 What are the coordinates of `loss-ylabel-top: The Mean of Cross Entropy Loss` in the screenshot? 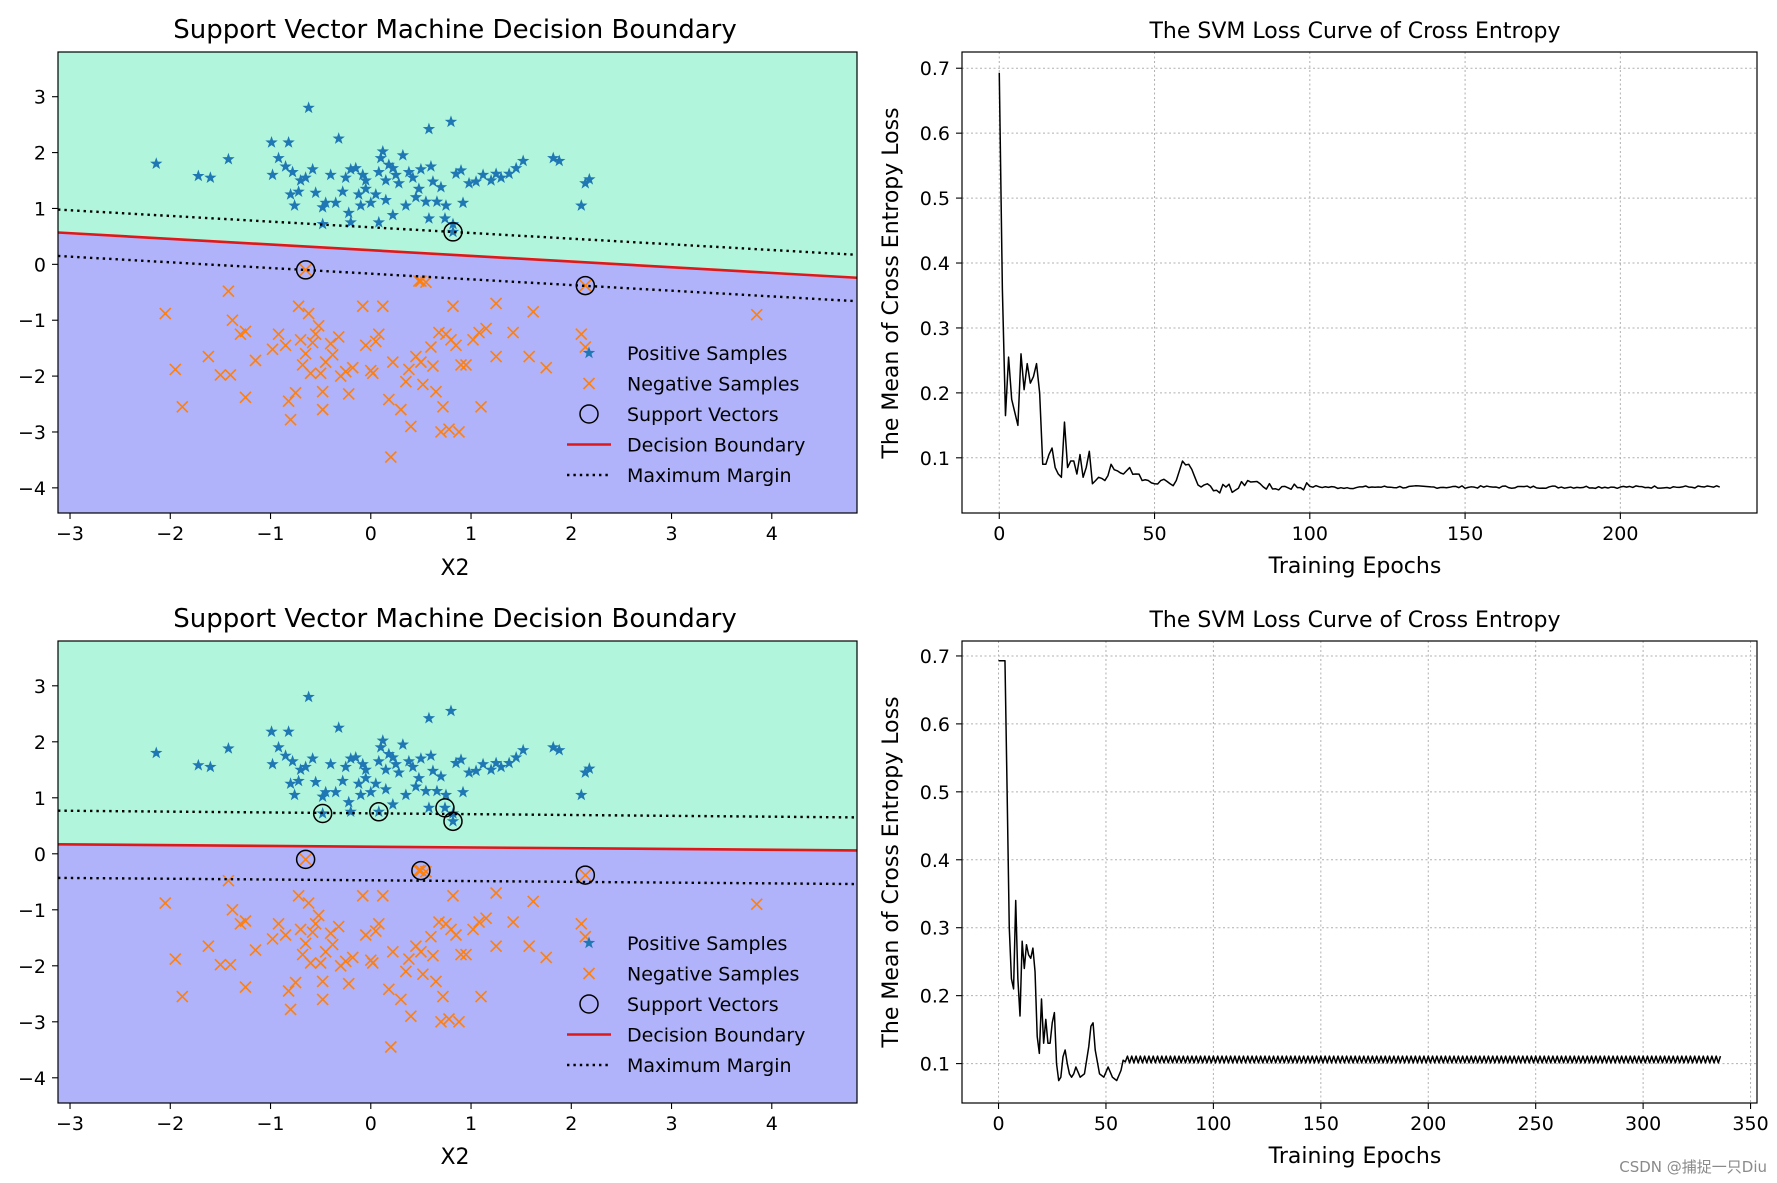 It's located at (891, 283).